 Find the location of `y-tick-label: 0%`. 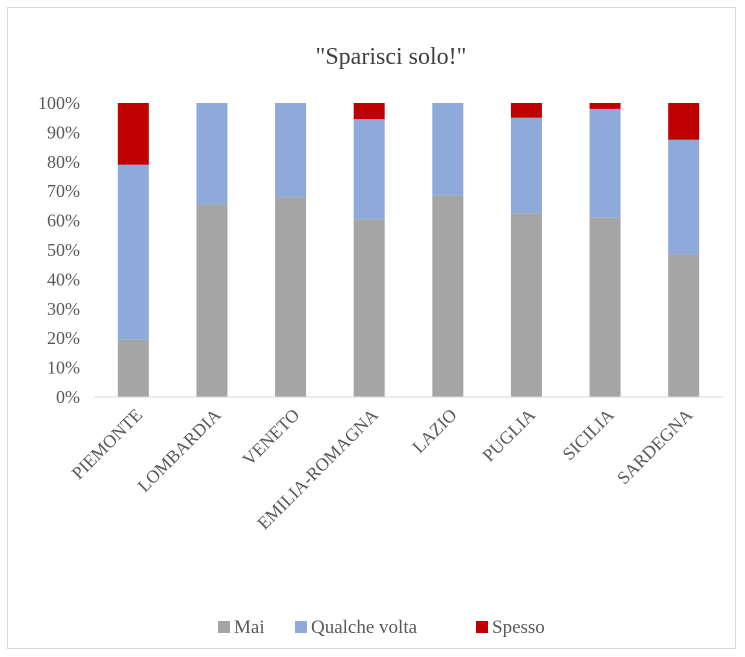

y-tick-label: 0% is located at coordinates (68, 397).